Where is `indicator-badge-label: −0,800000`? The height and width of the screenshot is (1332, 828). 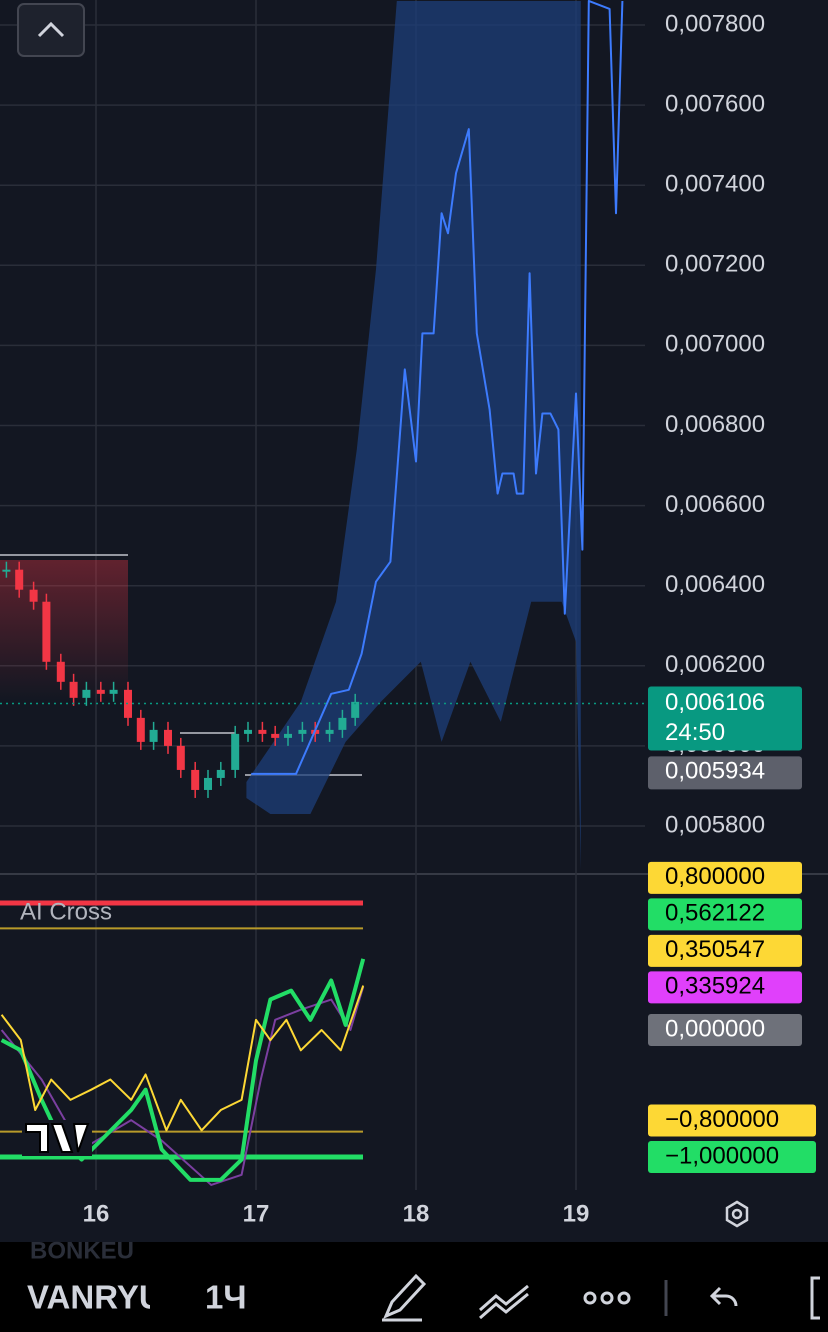
indicator-badge-label: −0,800000 is located at coordinates (722, 1119).